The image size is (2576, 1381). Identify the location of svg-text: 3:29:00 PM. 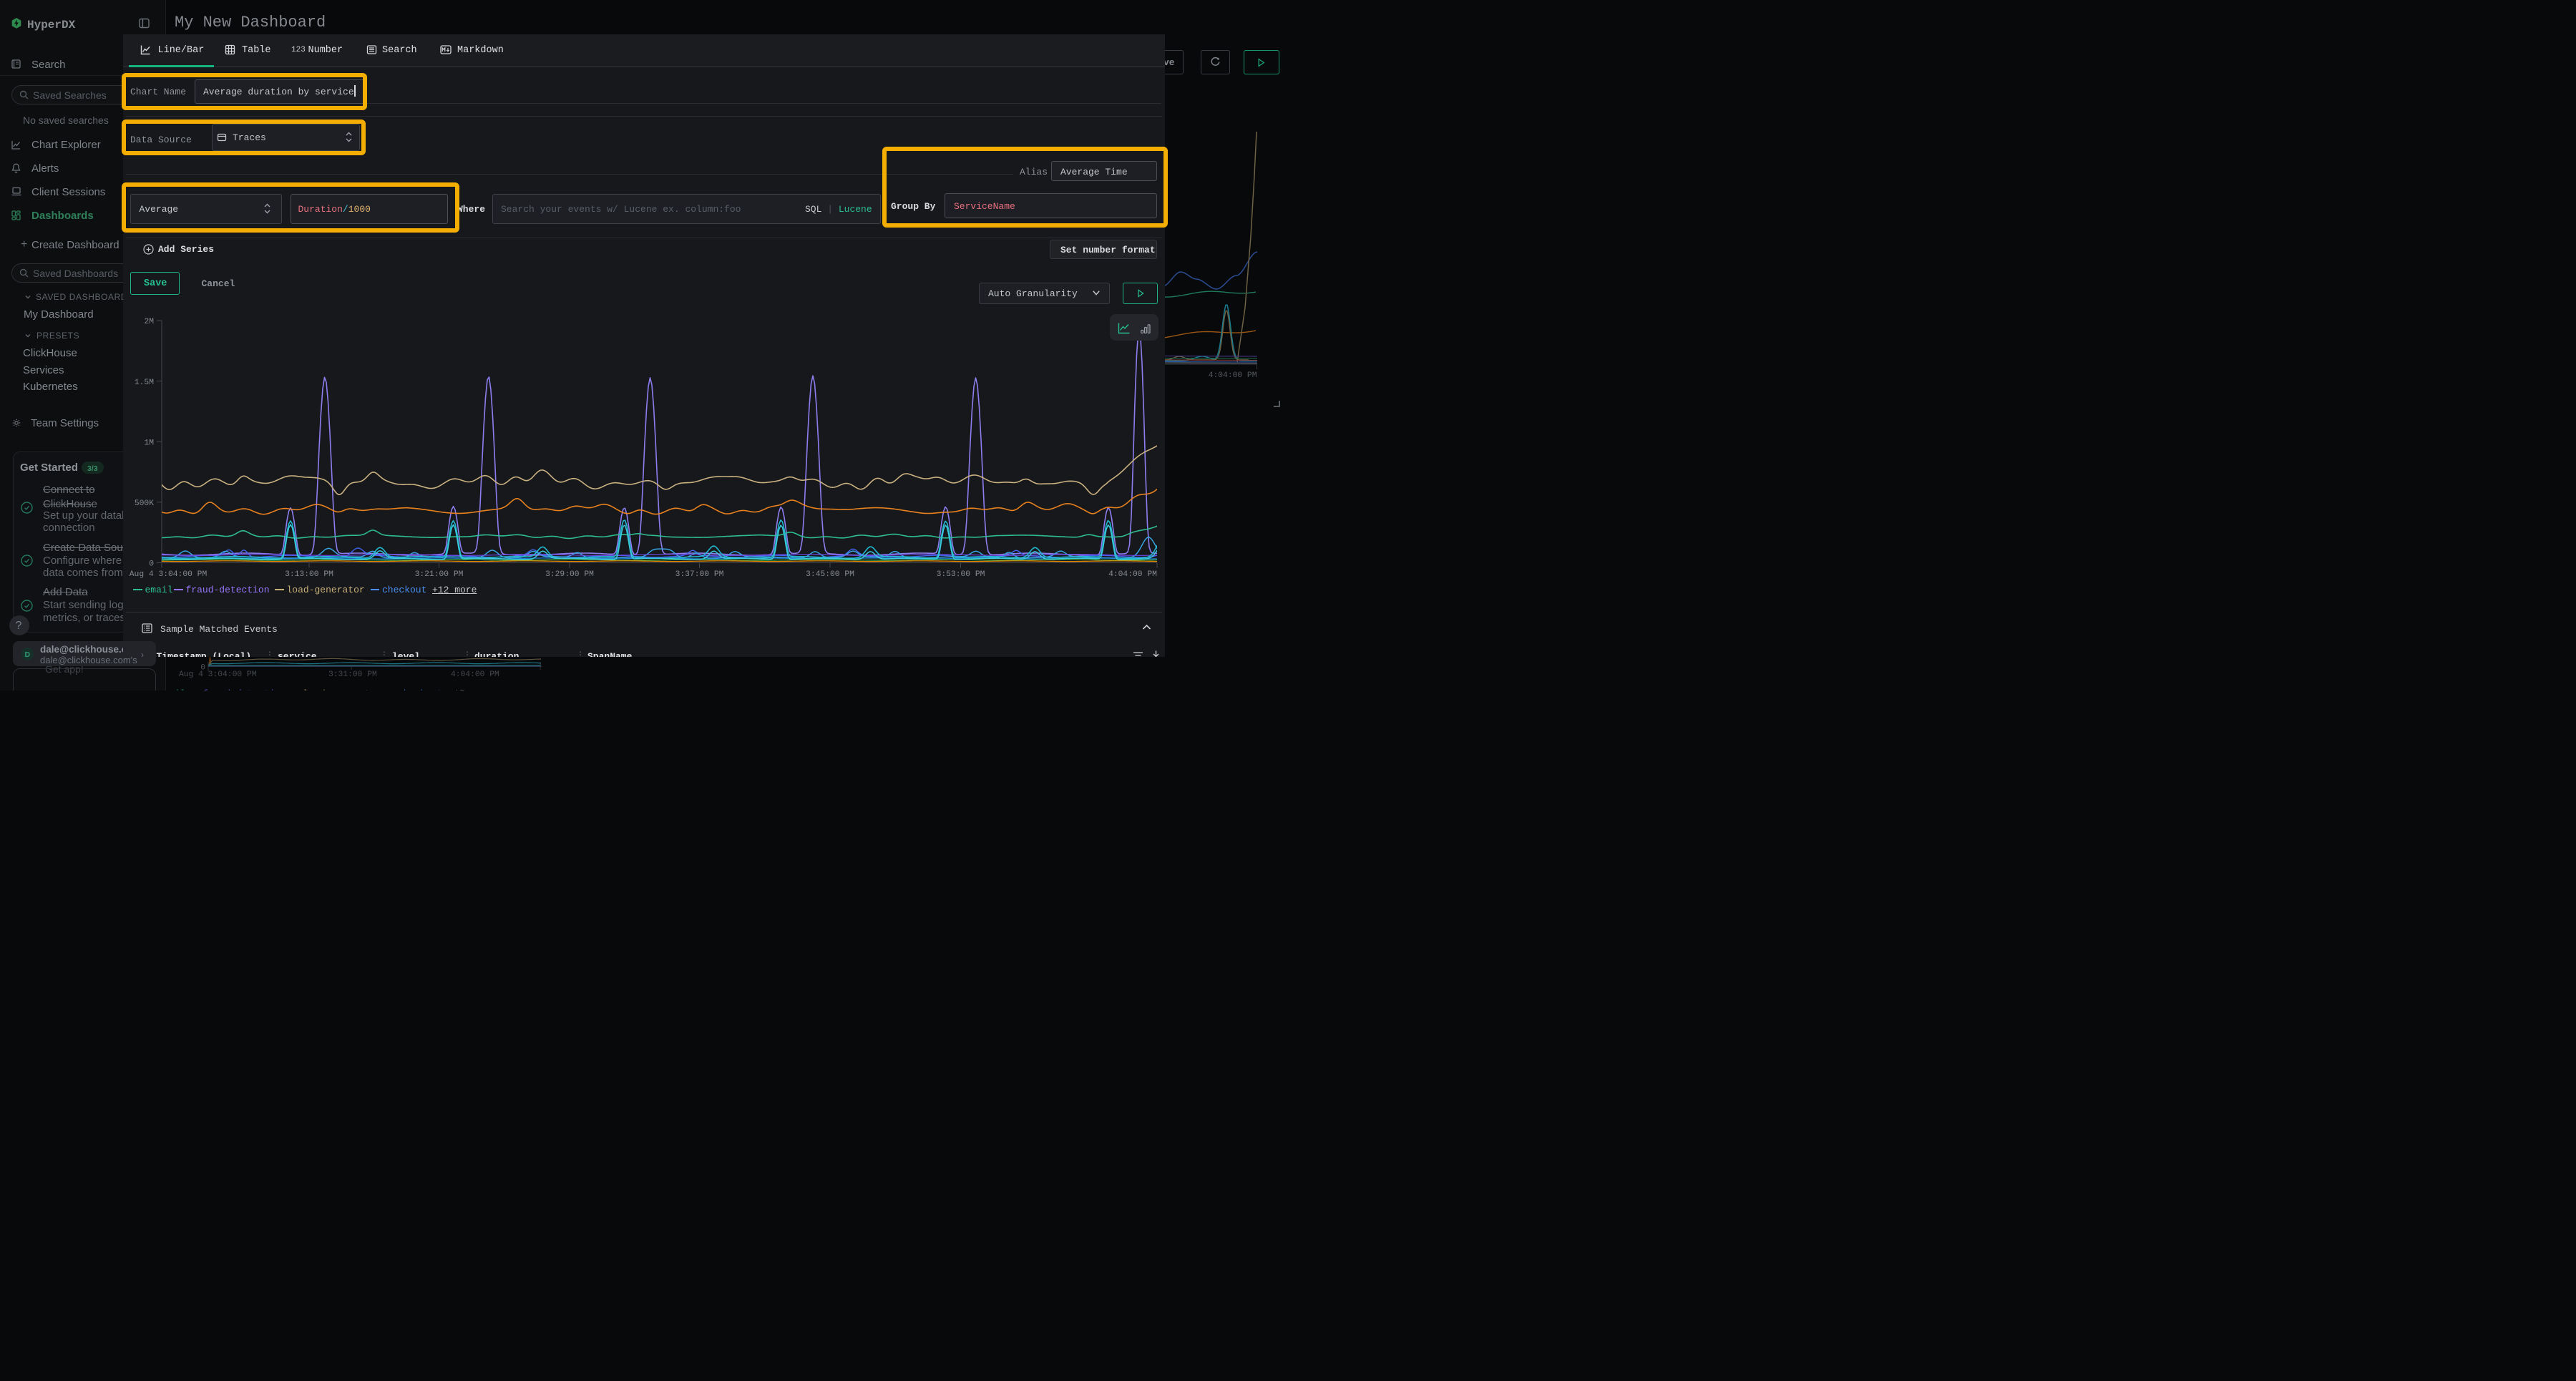
(569, 574).